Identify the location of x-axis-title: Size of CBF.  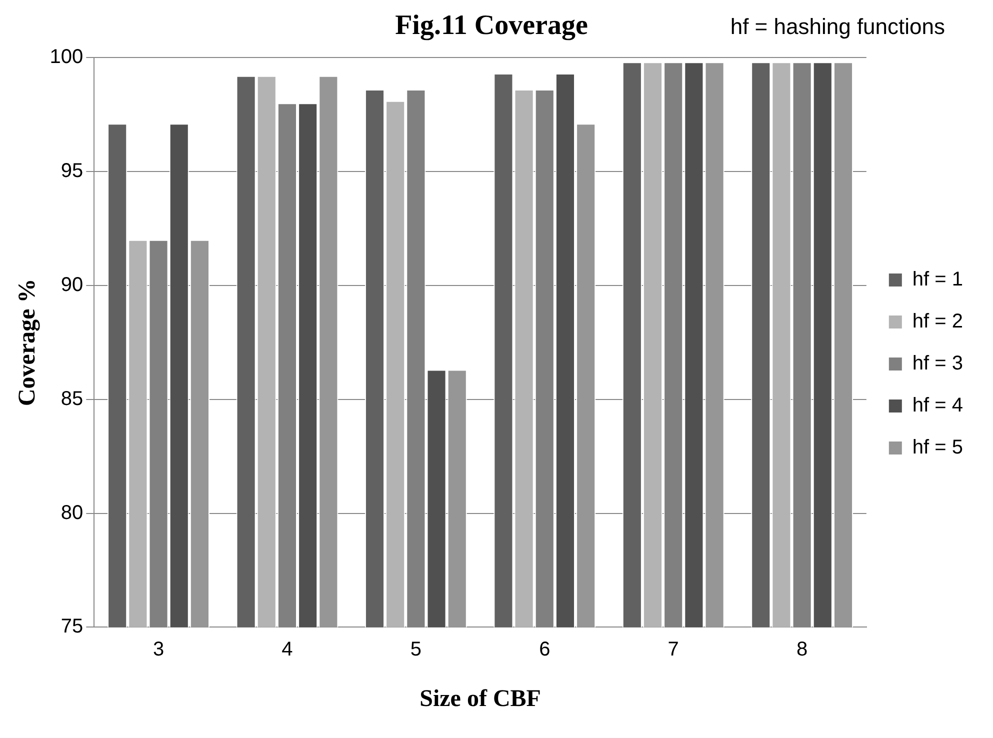
(480, 699).